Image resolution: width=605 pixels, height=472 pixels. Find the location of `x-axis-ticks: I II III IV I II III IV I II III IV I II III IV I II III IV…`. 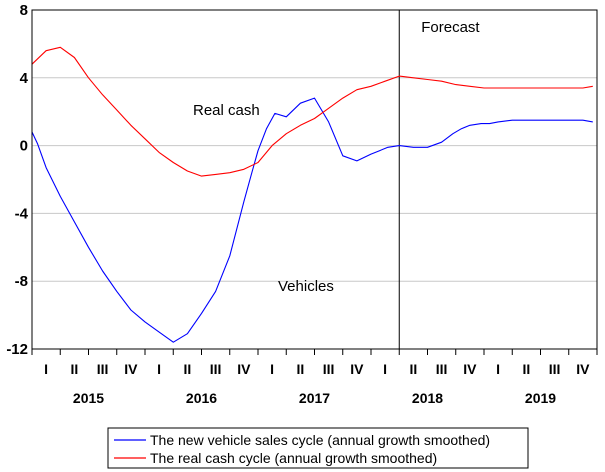

x-axis-ticks: I II III IV I II III IV I II III IV I II III IV I II III IV… is located at coordinates (314, 377).